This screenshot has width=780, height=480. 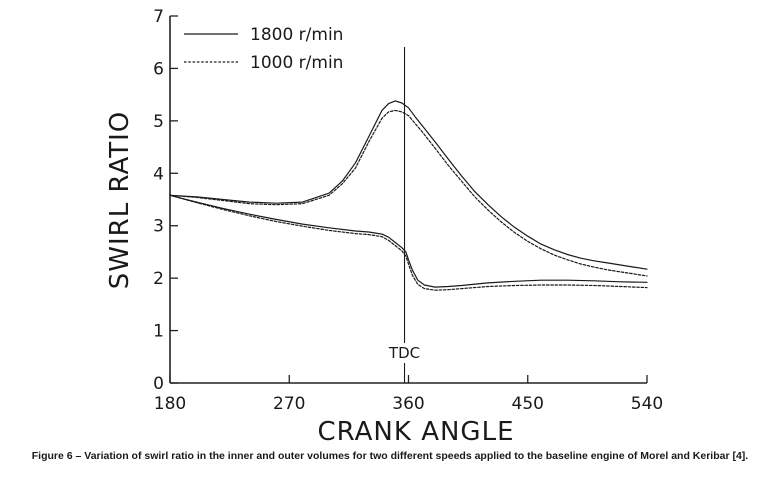 What do you see at coordinates (170, 404) in the screenshot?
I see `x-tick-label: 180` at bounding box center [170, 404].